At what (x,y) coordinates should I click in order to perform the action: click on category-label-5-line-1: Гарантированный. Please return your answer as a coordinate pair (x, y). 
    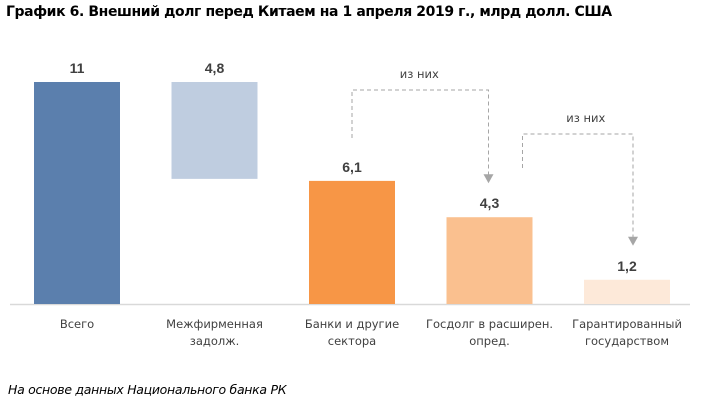
    Looking at the image, I should click on (627, 324).